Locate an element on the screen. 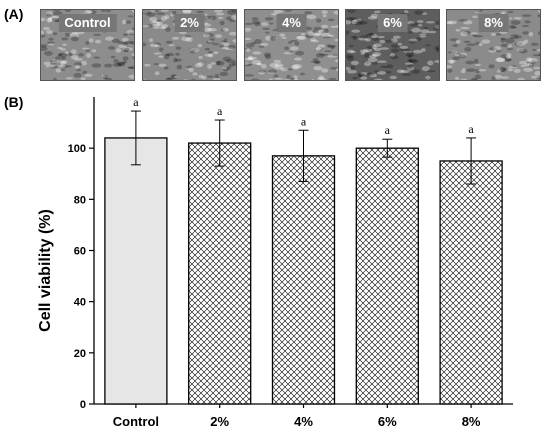 The height and width of the screenshot is (439, 550). panel-b-label: (B) is located at coordinates (14, 102).